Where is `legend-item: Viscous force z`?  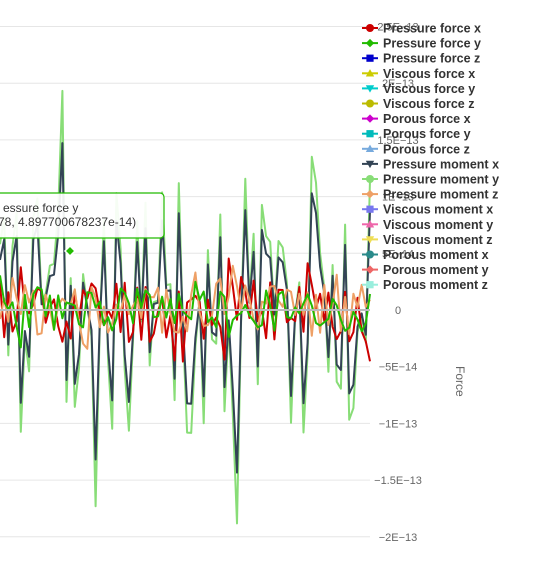
legend-item: Viscous force z is located at coordinates (418, 104).